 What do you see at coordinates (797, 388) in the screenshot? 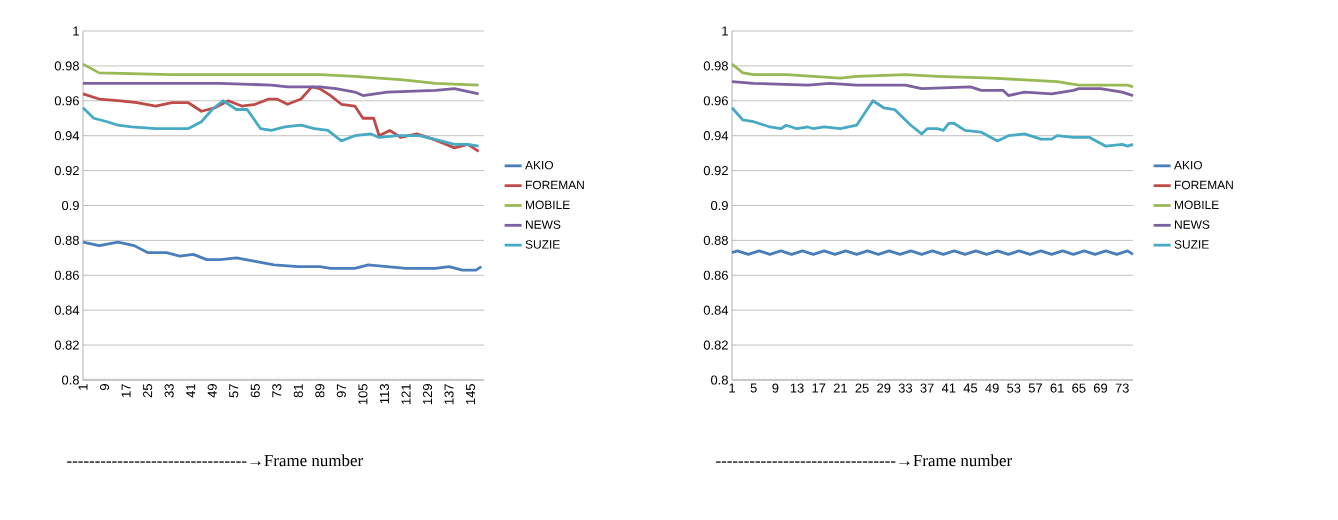
I see `x-tick-label: 13` at bounding box center [797, 388].